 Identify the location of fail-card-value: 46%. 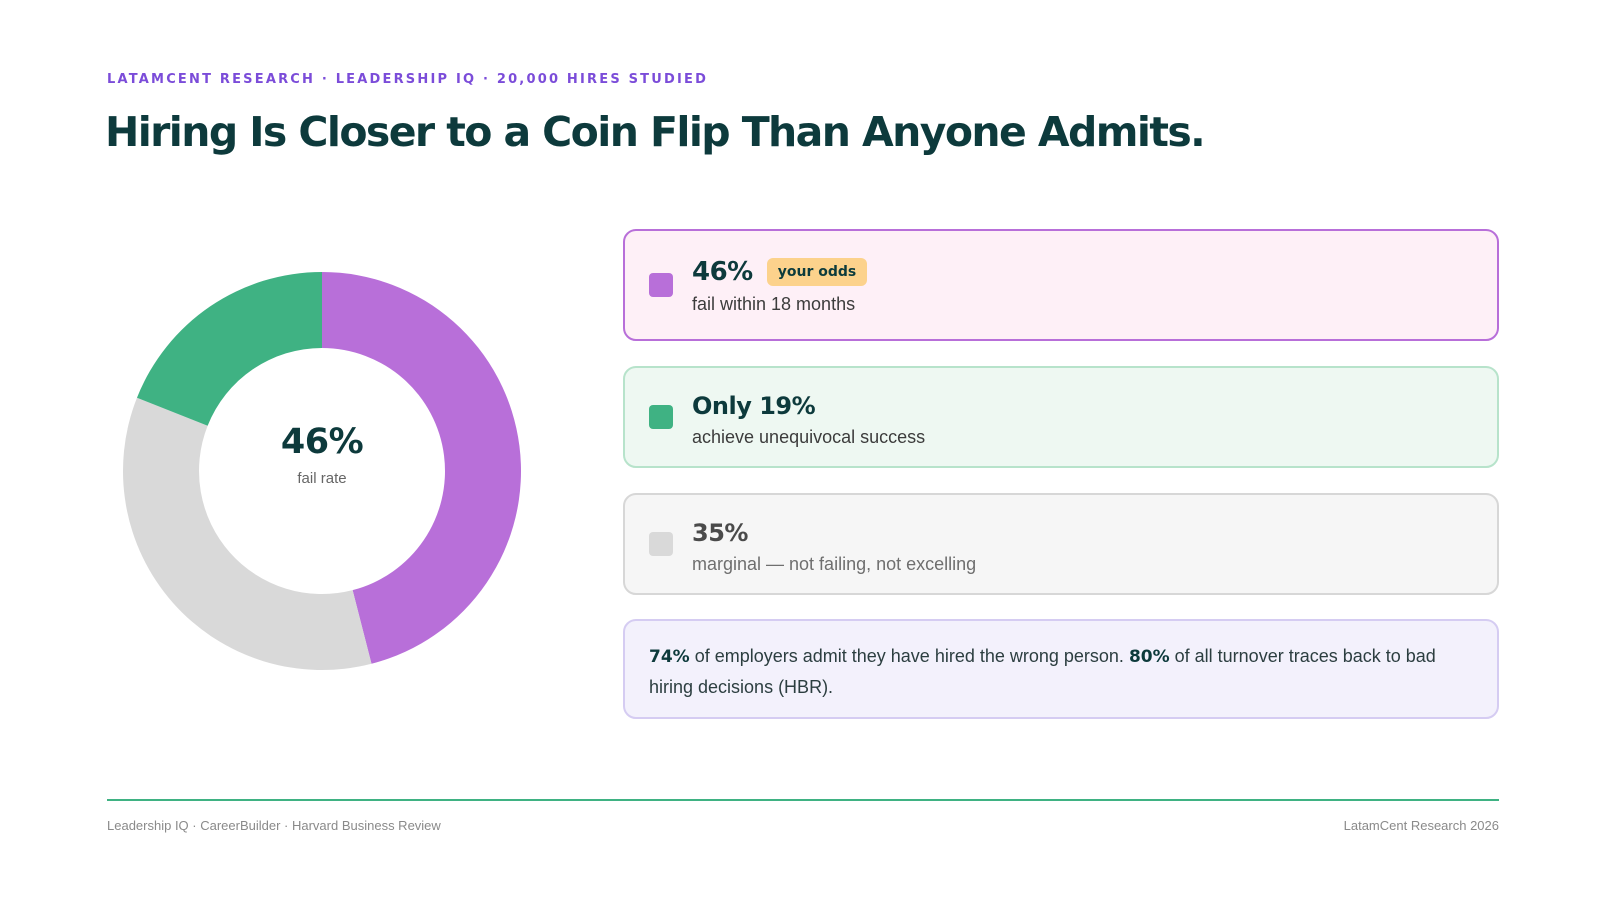
(722, 272).